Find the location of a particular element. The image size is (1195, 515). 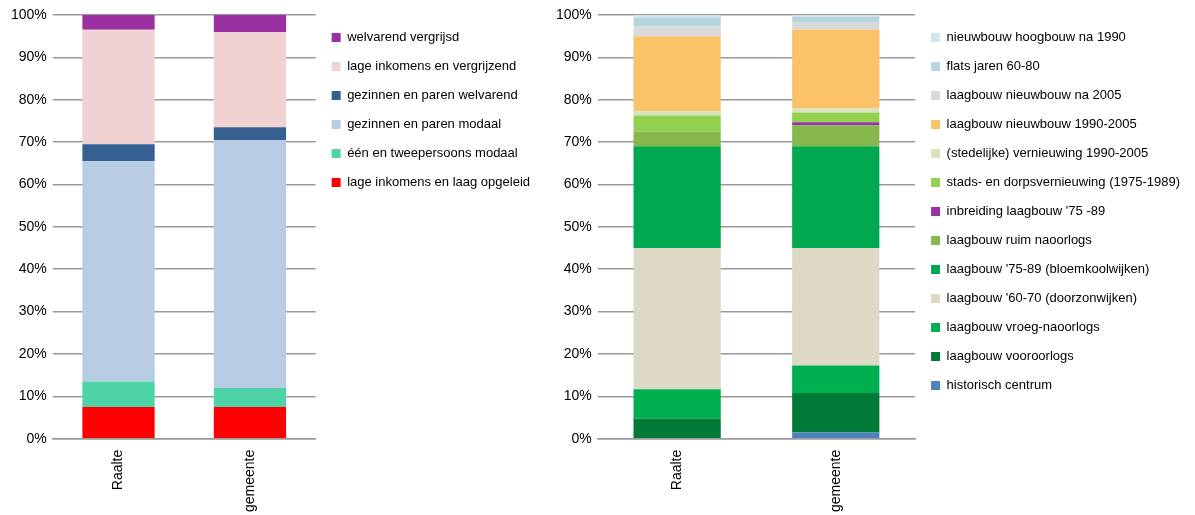

legend-label: (stedelijke) vernieuwing 1990-2005 is located at coordinates (1047, 153).